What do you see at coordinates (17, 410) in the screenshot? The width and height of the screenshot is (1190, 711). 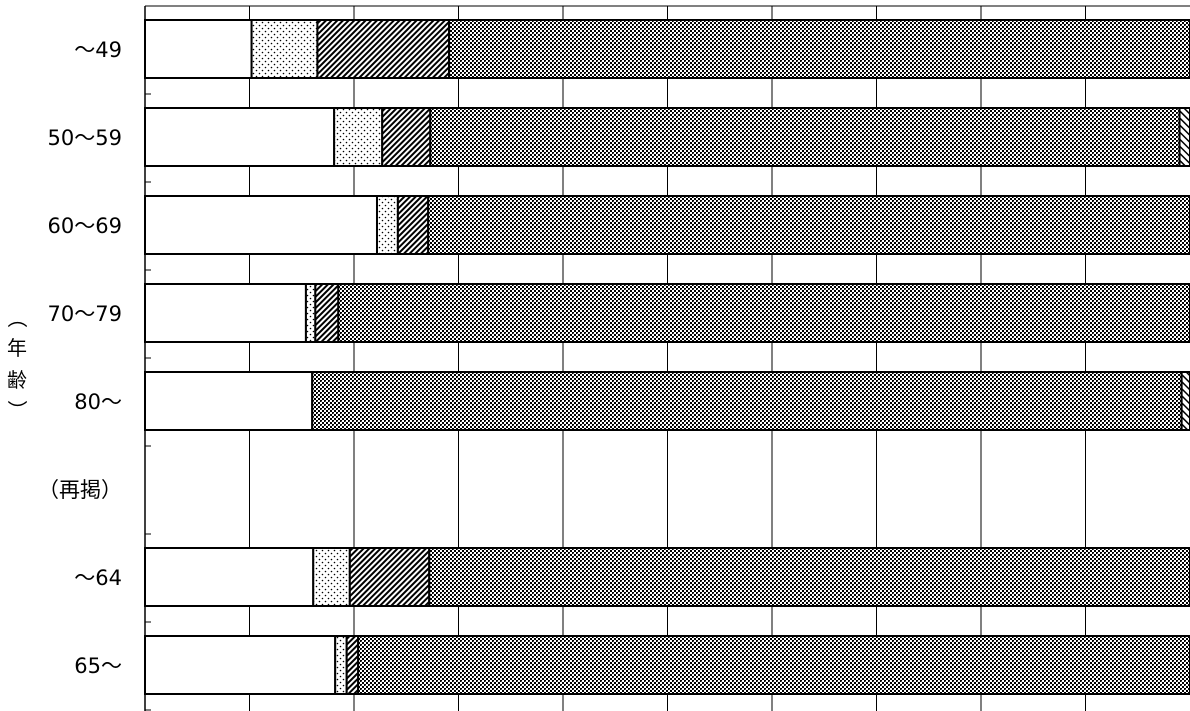 I see `y-axis-label-char: ）` at bounding box center [17, 410].